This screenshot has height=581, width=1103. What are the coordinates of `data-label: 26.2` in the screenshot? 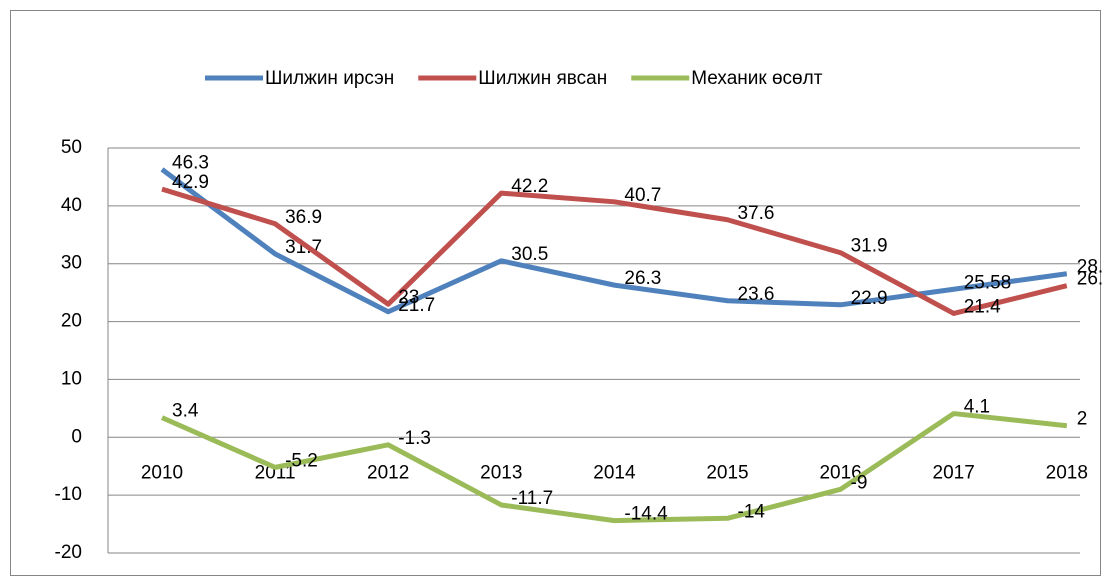 It's located at (1090, 279).